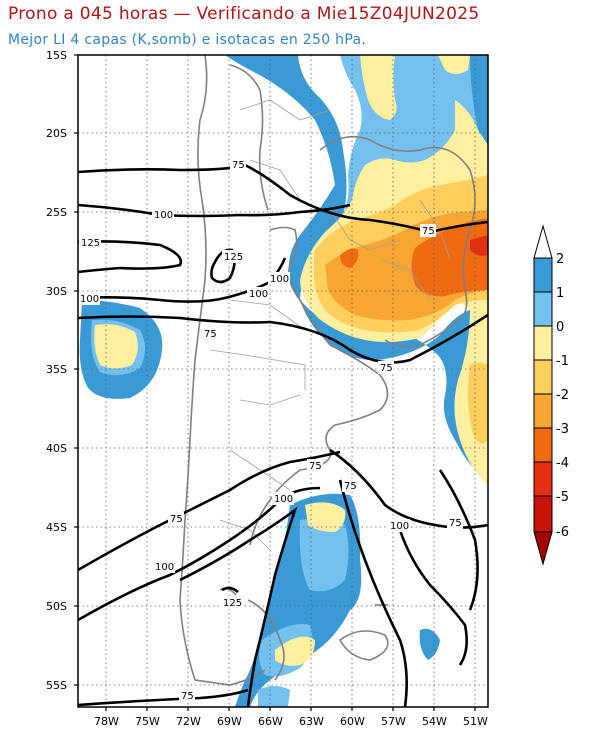 The image size is (600, 750). I want to click on lat-label: 25S, so click(56, 212).